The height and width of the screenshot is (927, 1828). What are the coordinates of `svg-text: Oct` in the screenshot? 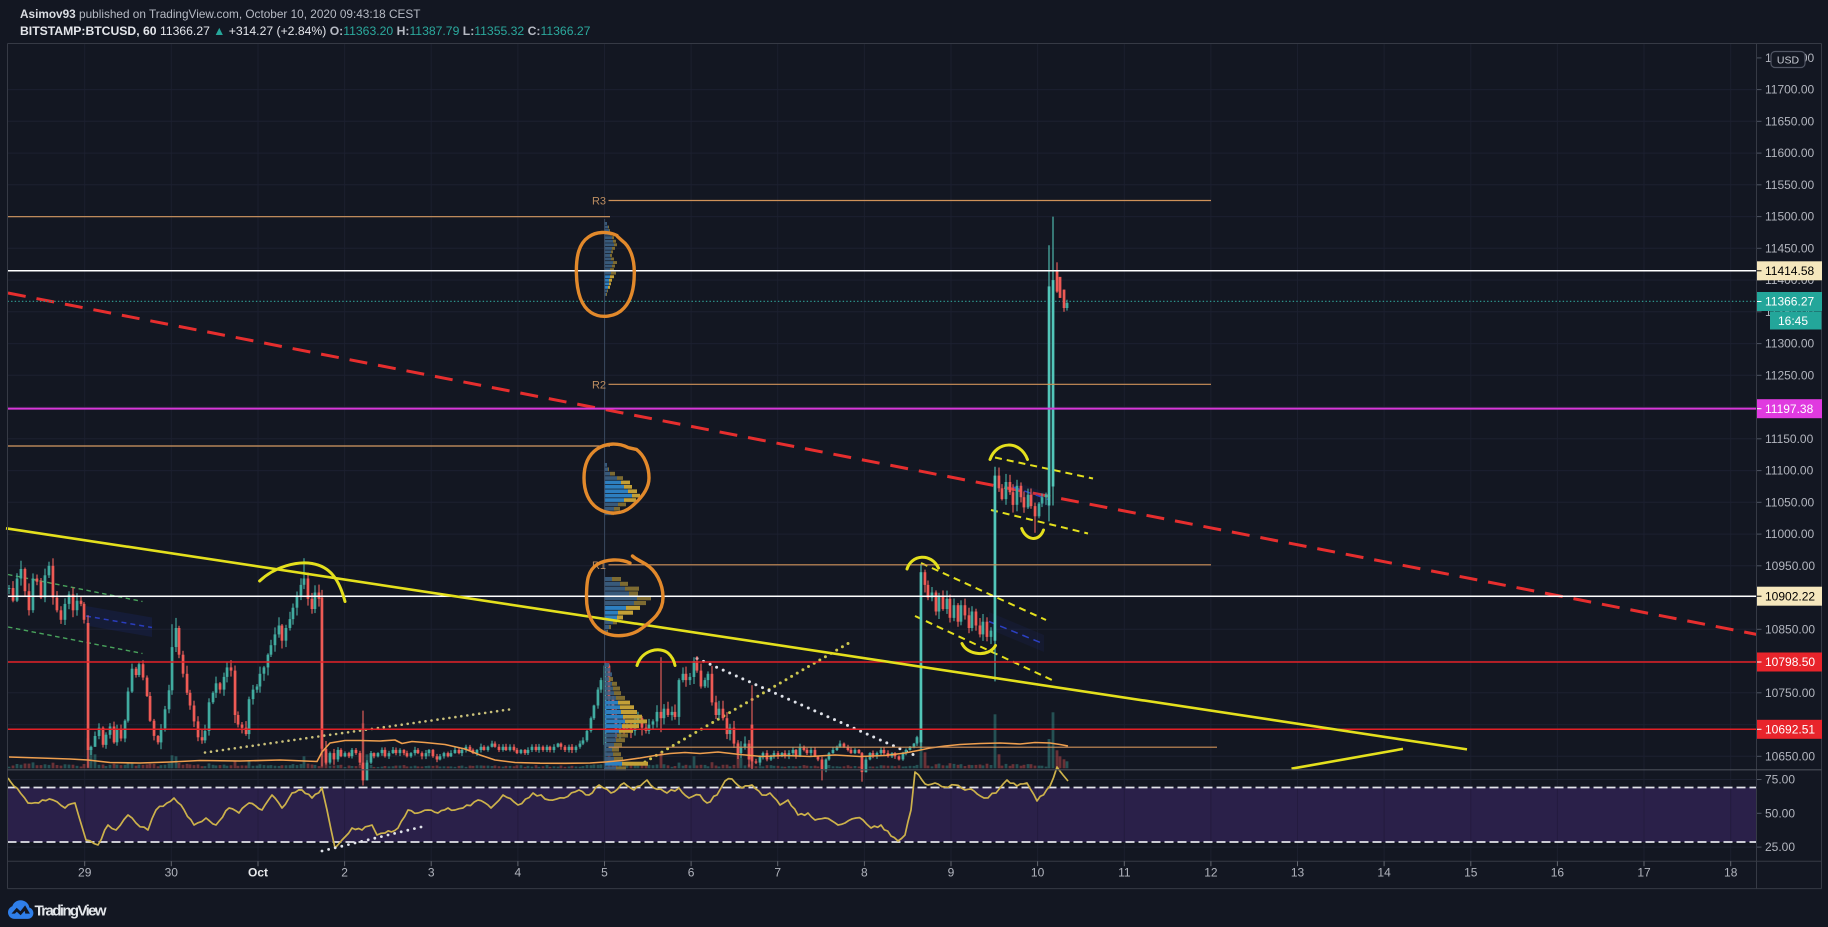 It's located at (258, 873).